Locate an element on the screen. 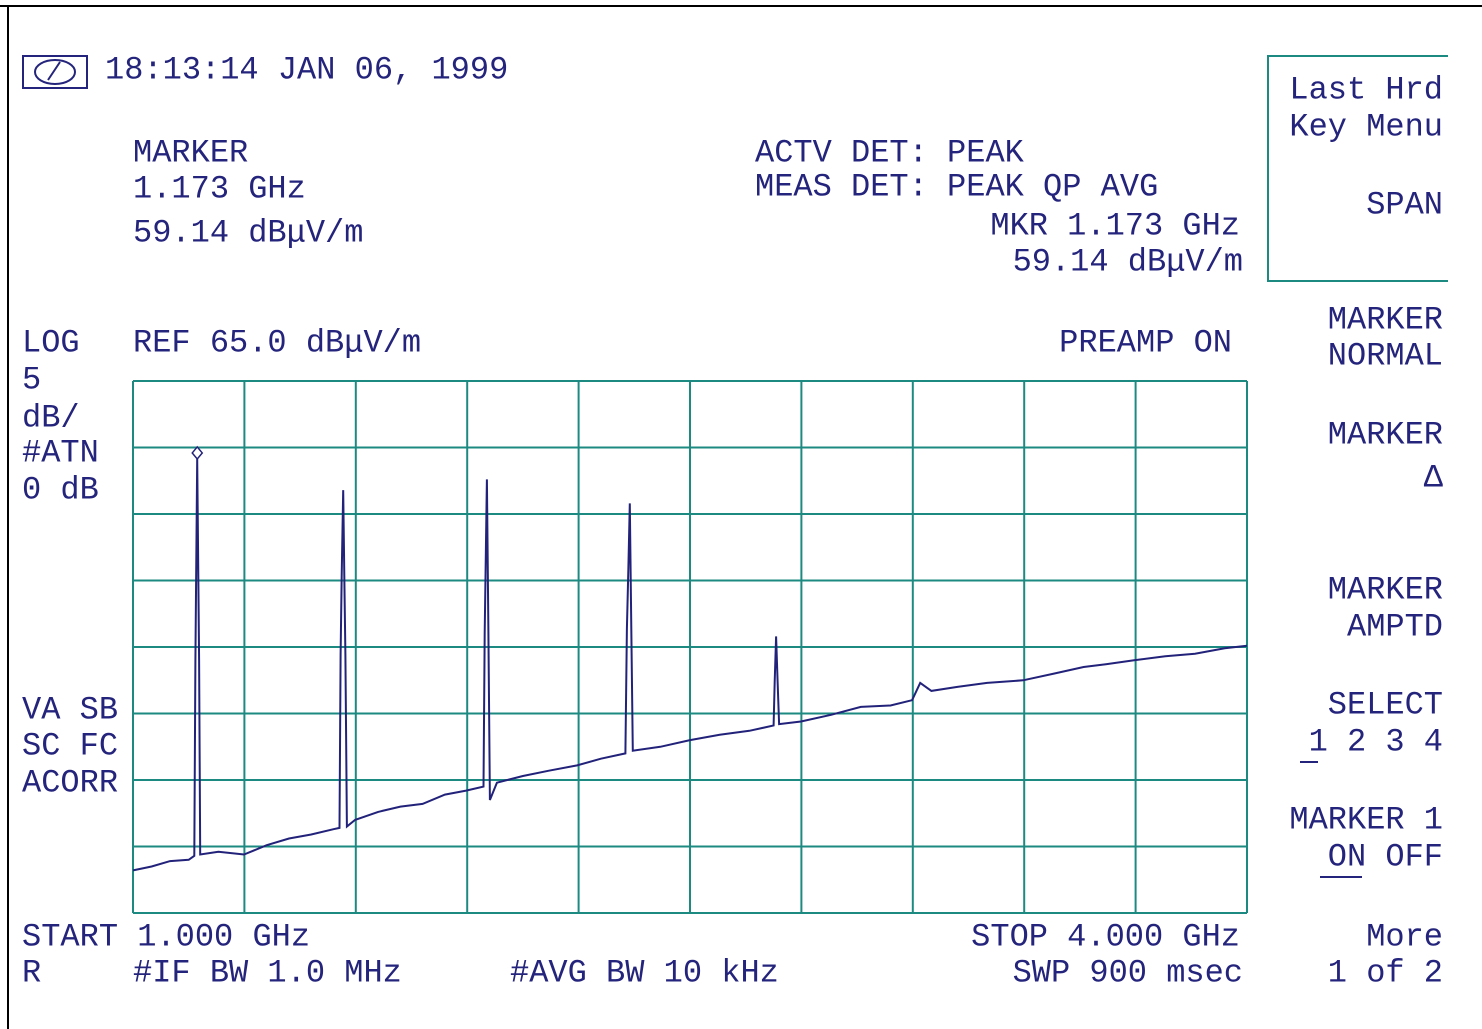 This screenshot has height=1029, width=1482. softkey-label: More is located at coordinates (1404, 936).